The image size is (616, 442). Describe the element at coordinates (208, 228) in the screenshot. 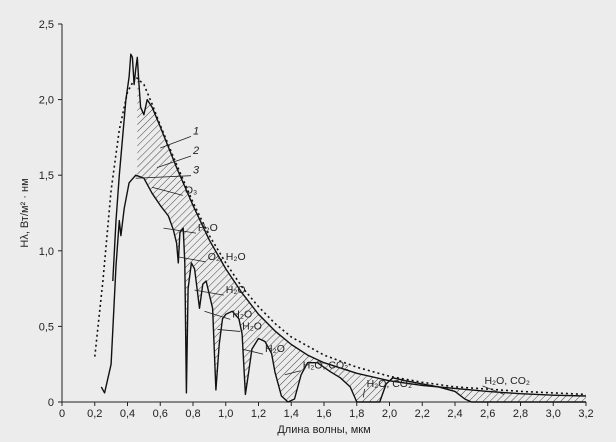

I see `annotation-label-h2o-1: H₂O` at that location.